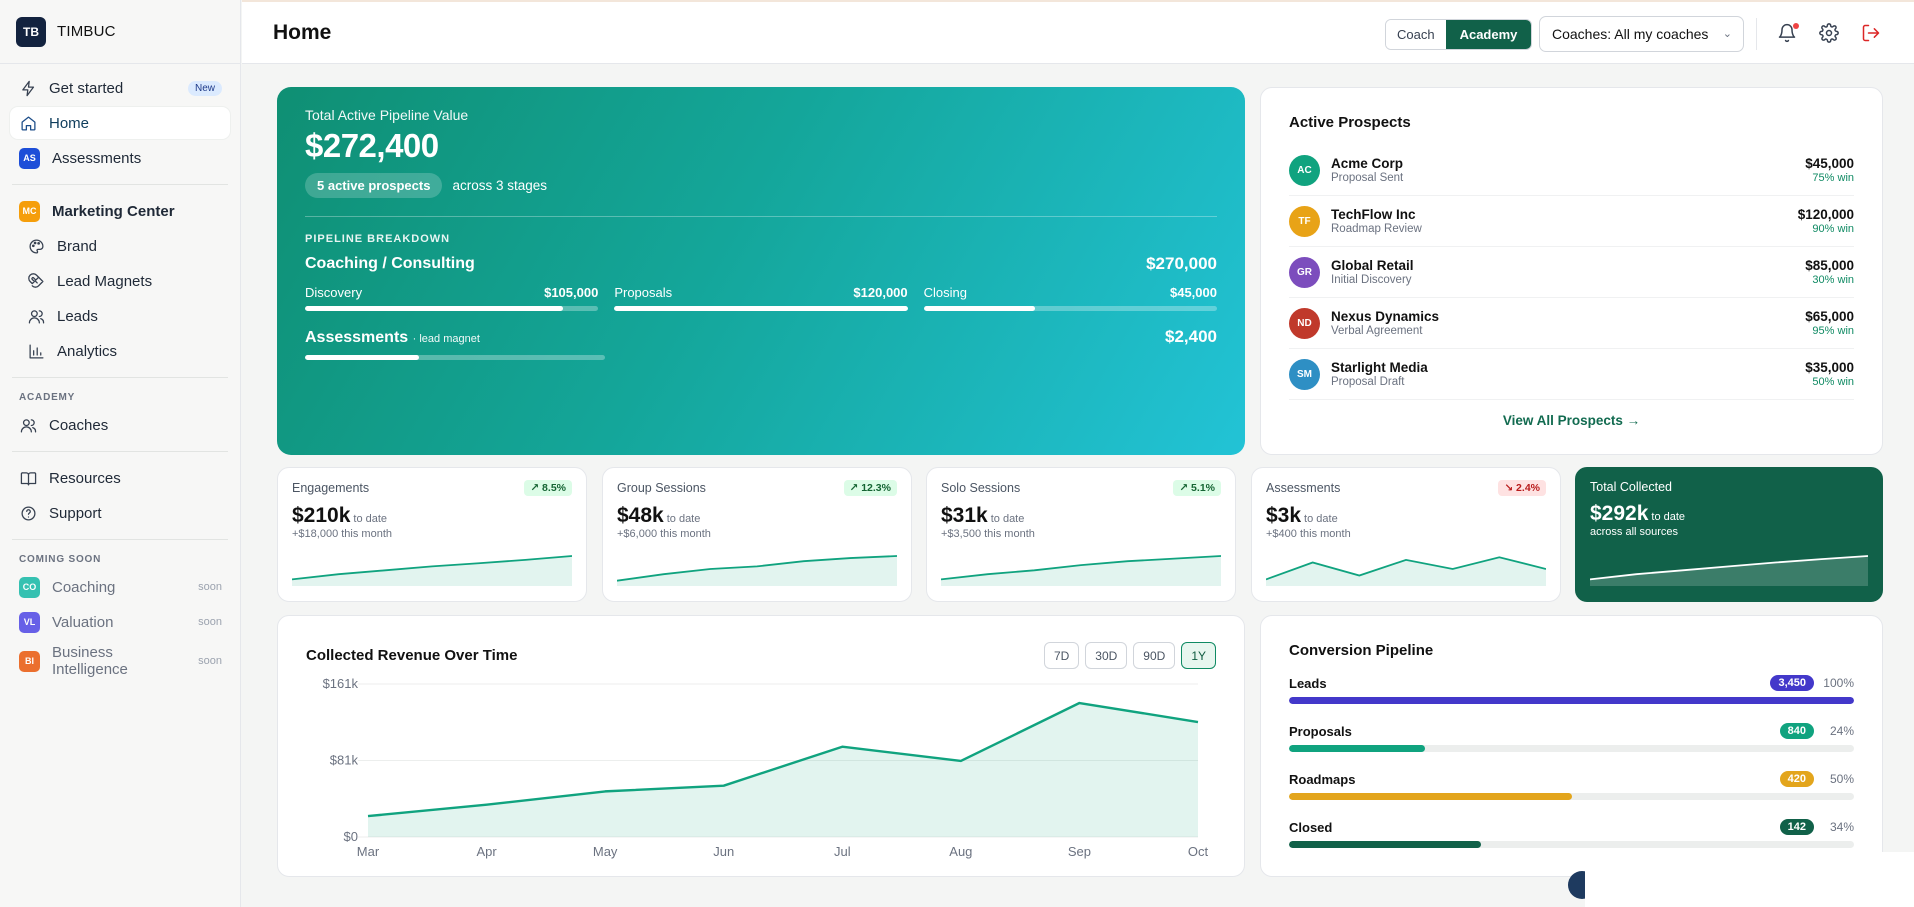  What do you see at coordinates (36, 281) in the screenshot?
I see `magnet-icon` at bounding box center [36, 281].